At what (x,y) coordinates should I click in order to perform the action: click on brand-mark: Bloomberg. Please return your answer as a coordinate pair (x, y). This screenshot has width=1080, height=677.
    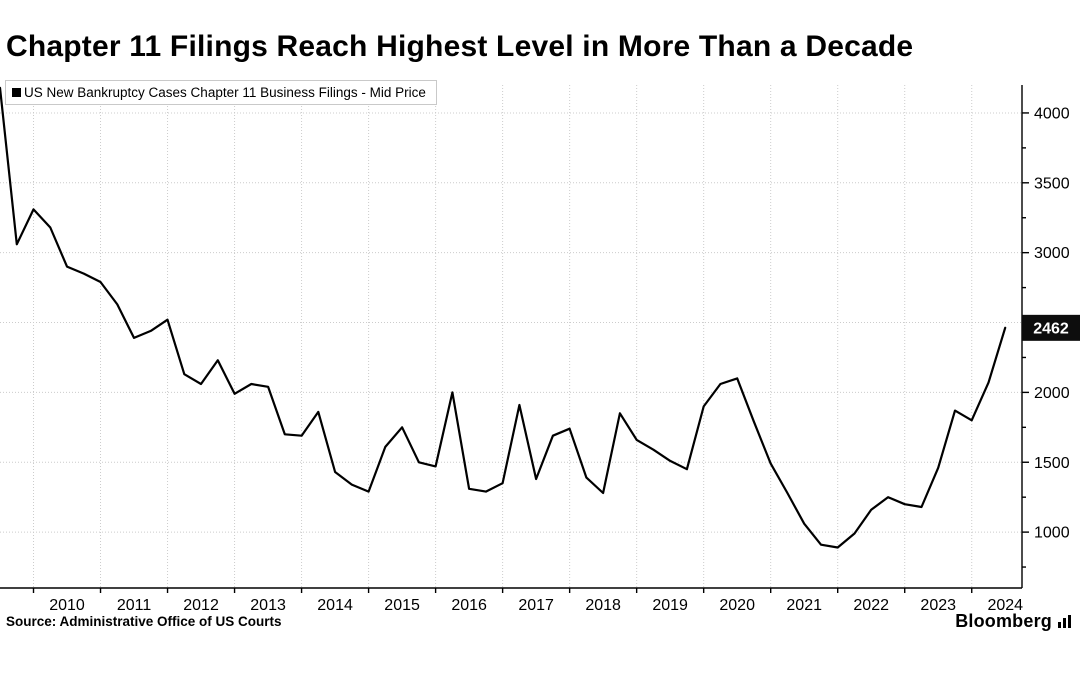
    Looking at the image, I should click on (1013, 621).